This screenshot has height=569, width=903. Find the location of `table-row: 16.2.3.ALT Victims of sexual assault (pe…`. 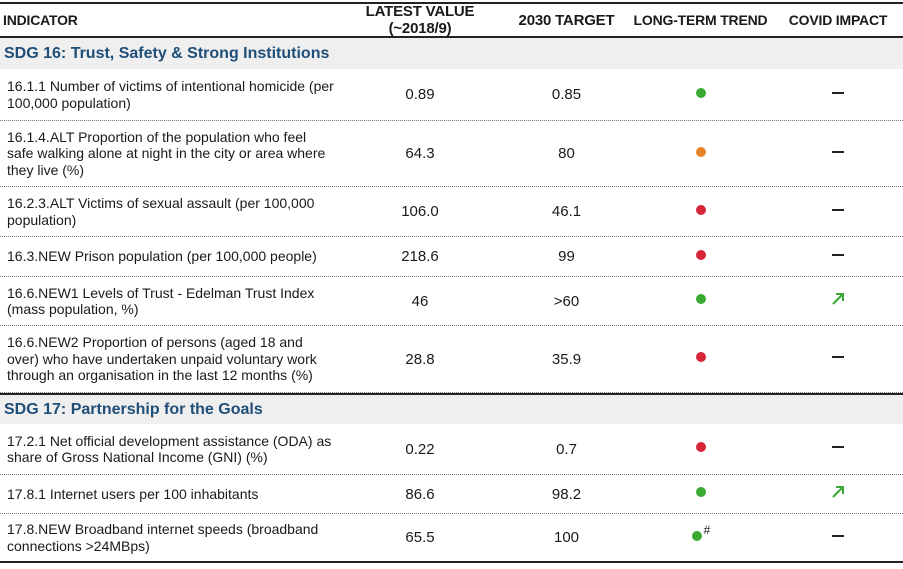

table-row: 16.2.3.ALT Victims of sexual assault (pe… is located at coordinates (451, 212).